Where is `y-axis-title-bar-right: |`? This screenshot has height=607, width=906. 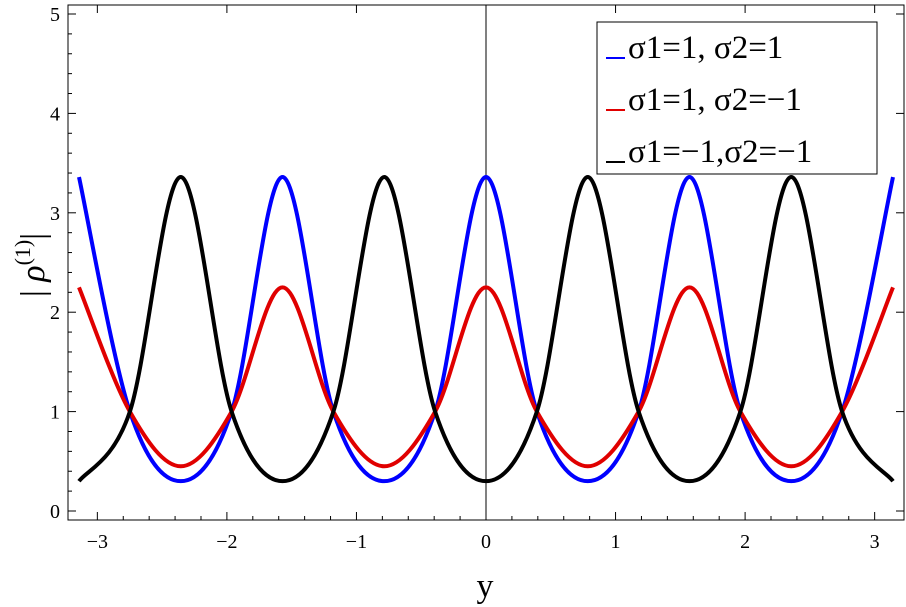 y-axis-title-bar-right: | is located at coordinates (33, 236).